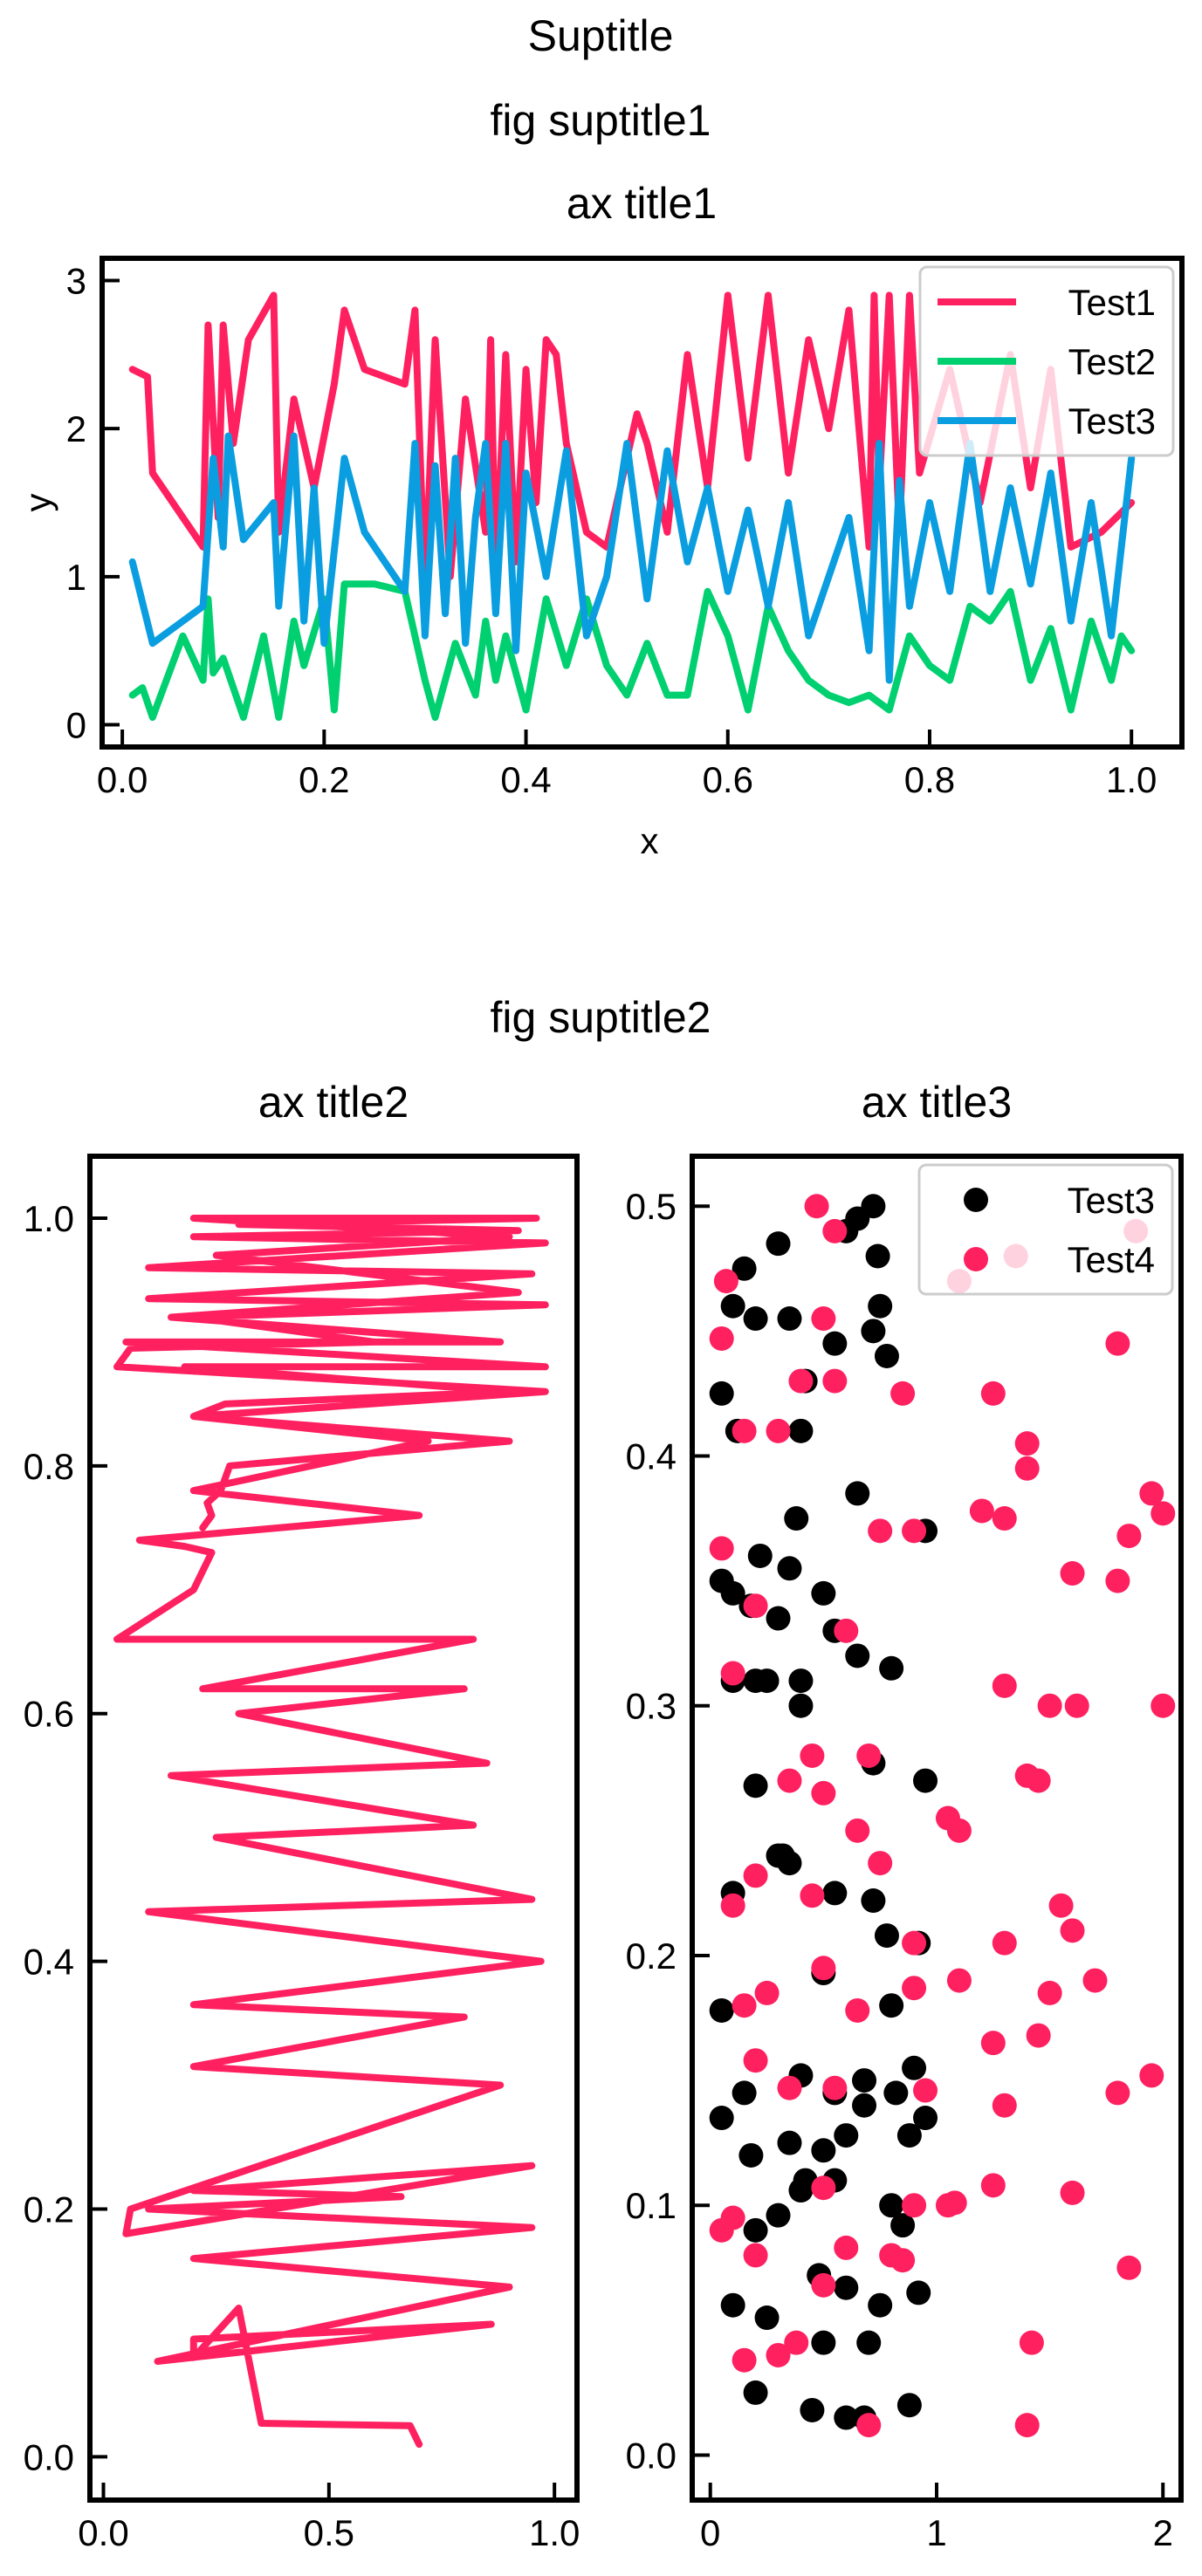  What do you see at coordinates (1112, 422) in the screenshot?
I see `ax1-legend-label-test3: Test3` at bounding box center [1112, 422].